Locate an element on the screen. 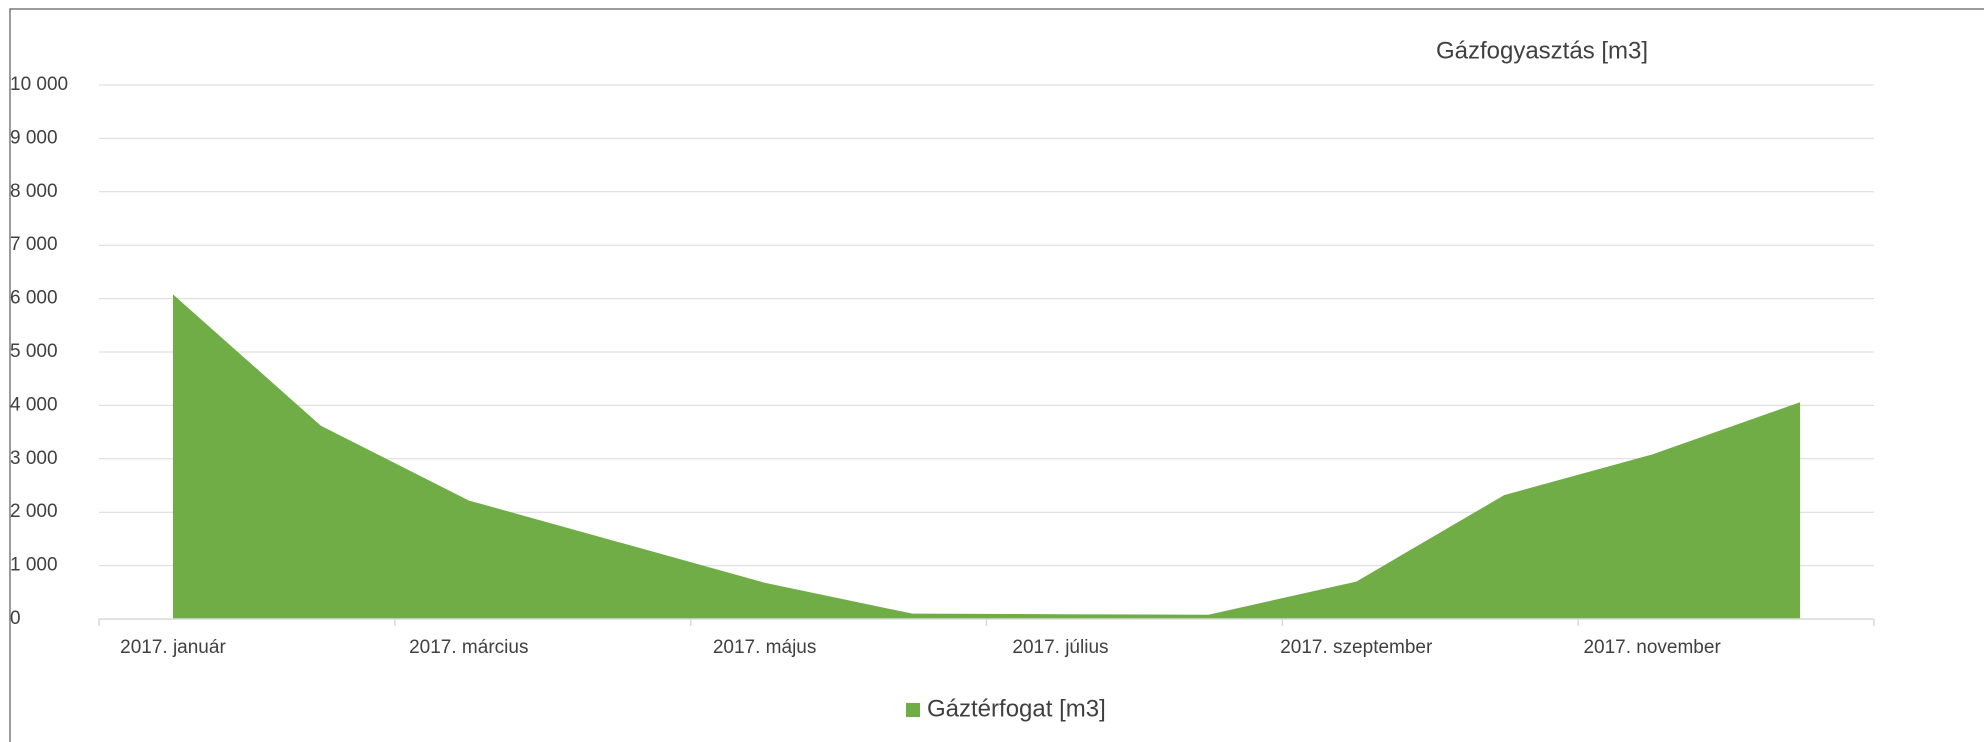 The image size is (1984, 742). y-tick-label: 3 000 is located at coordinates (34, 458).